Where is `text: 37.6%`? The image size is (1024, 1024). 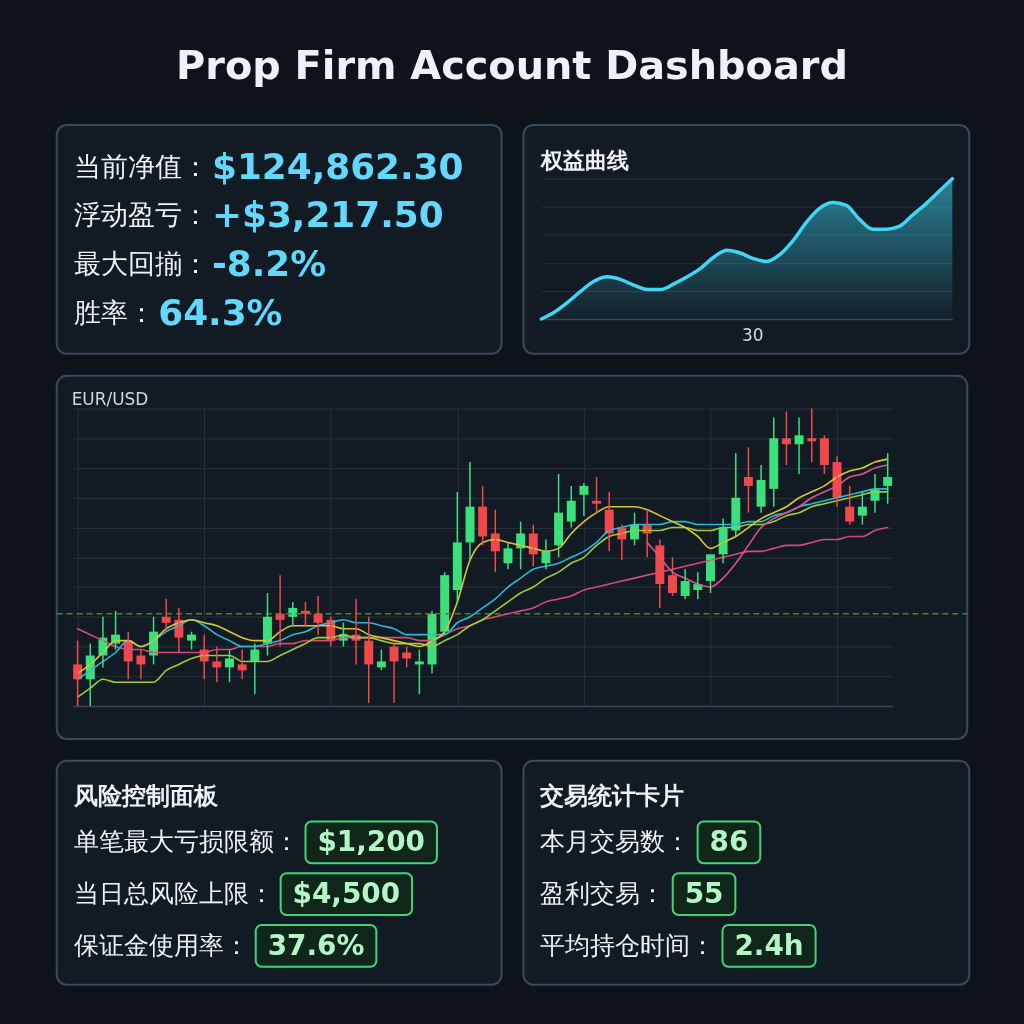
text: 37.6% is located at coordinates (316, 945).